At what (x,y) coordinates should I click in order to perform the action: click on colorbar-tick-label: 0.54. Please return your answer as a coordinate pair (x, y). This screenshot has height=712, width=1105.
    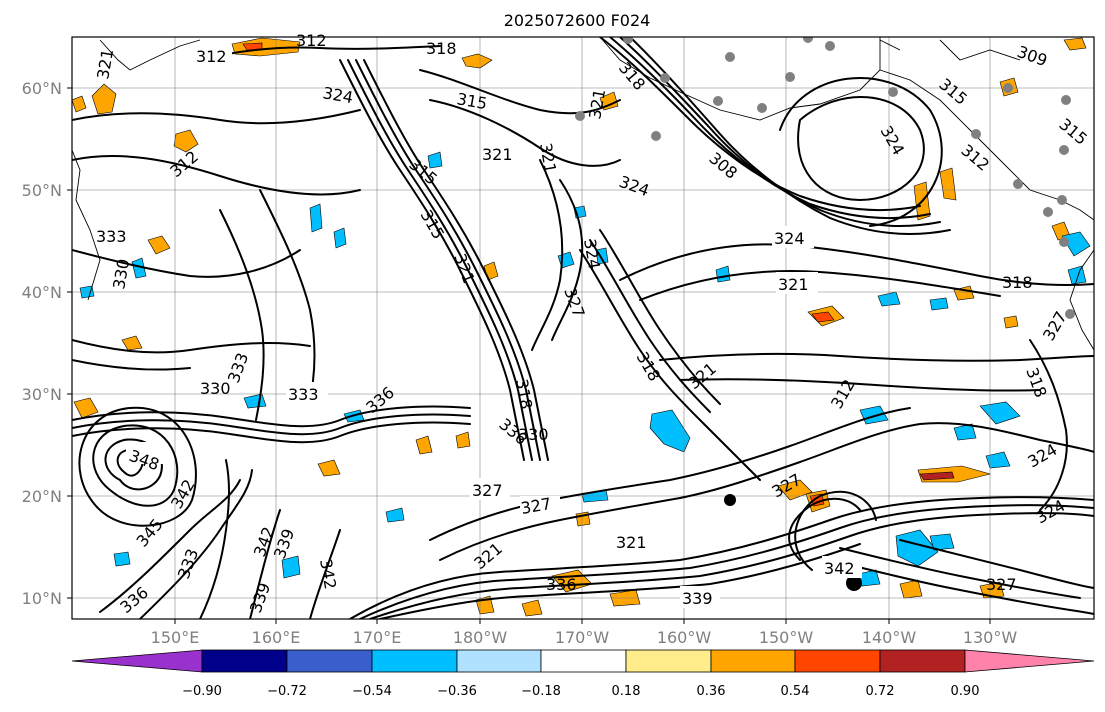
    Looking at the image, I should click on (795, 691).